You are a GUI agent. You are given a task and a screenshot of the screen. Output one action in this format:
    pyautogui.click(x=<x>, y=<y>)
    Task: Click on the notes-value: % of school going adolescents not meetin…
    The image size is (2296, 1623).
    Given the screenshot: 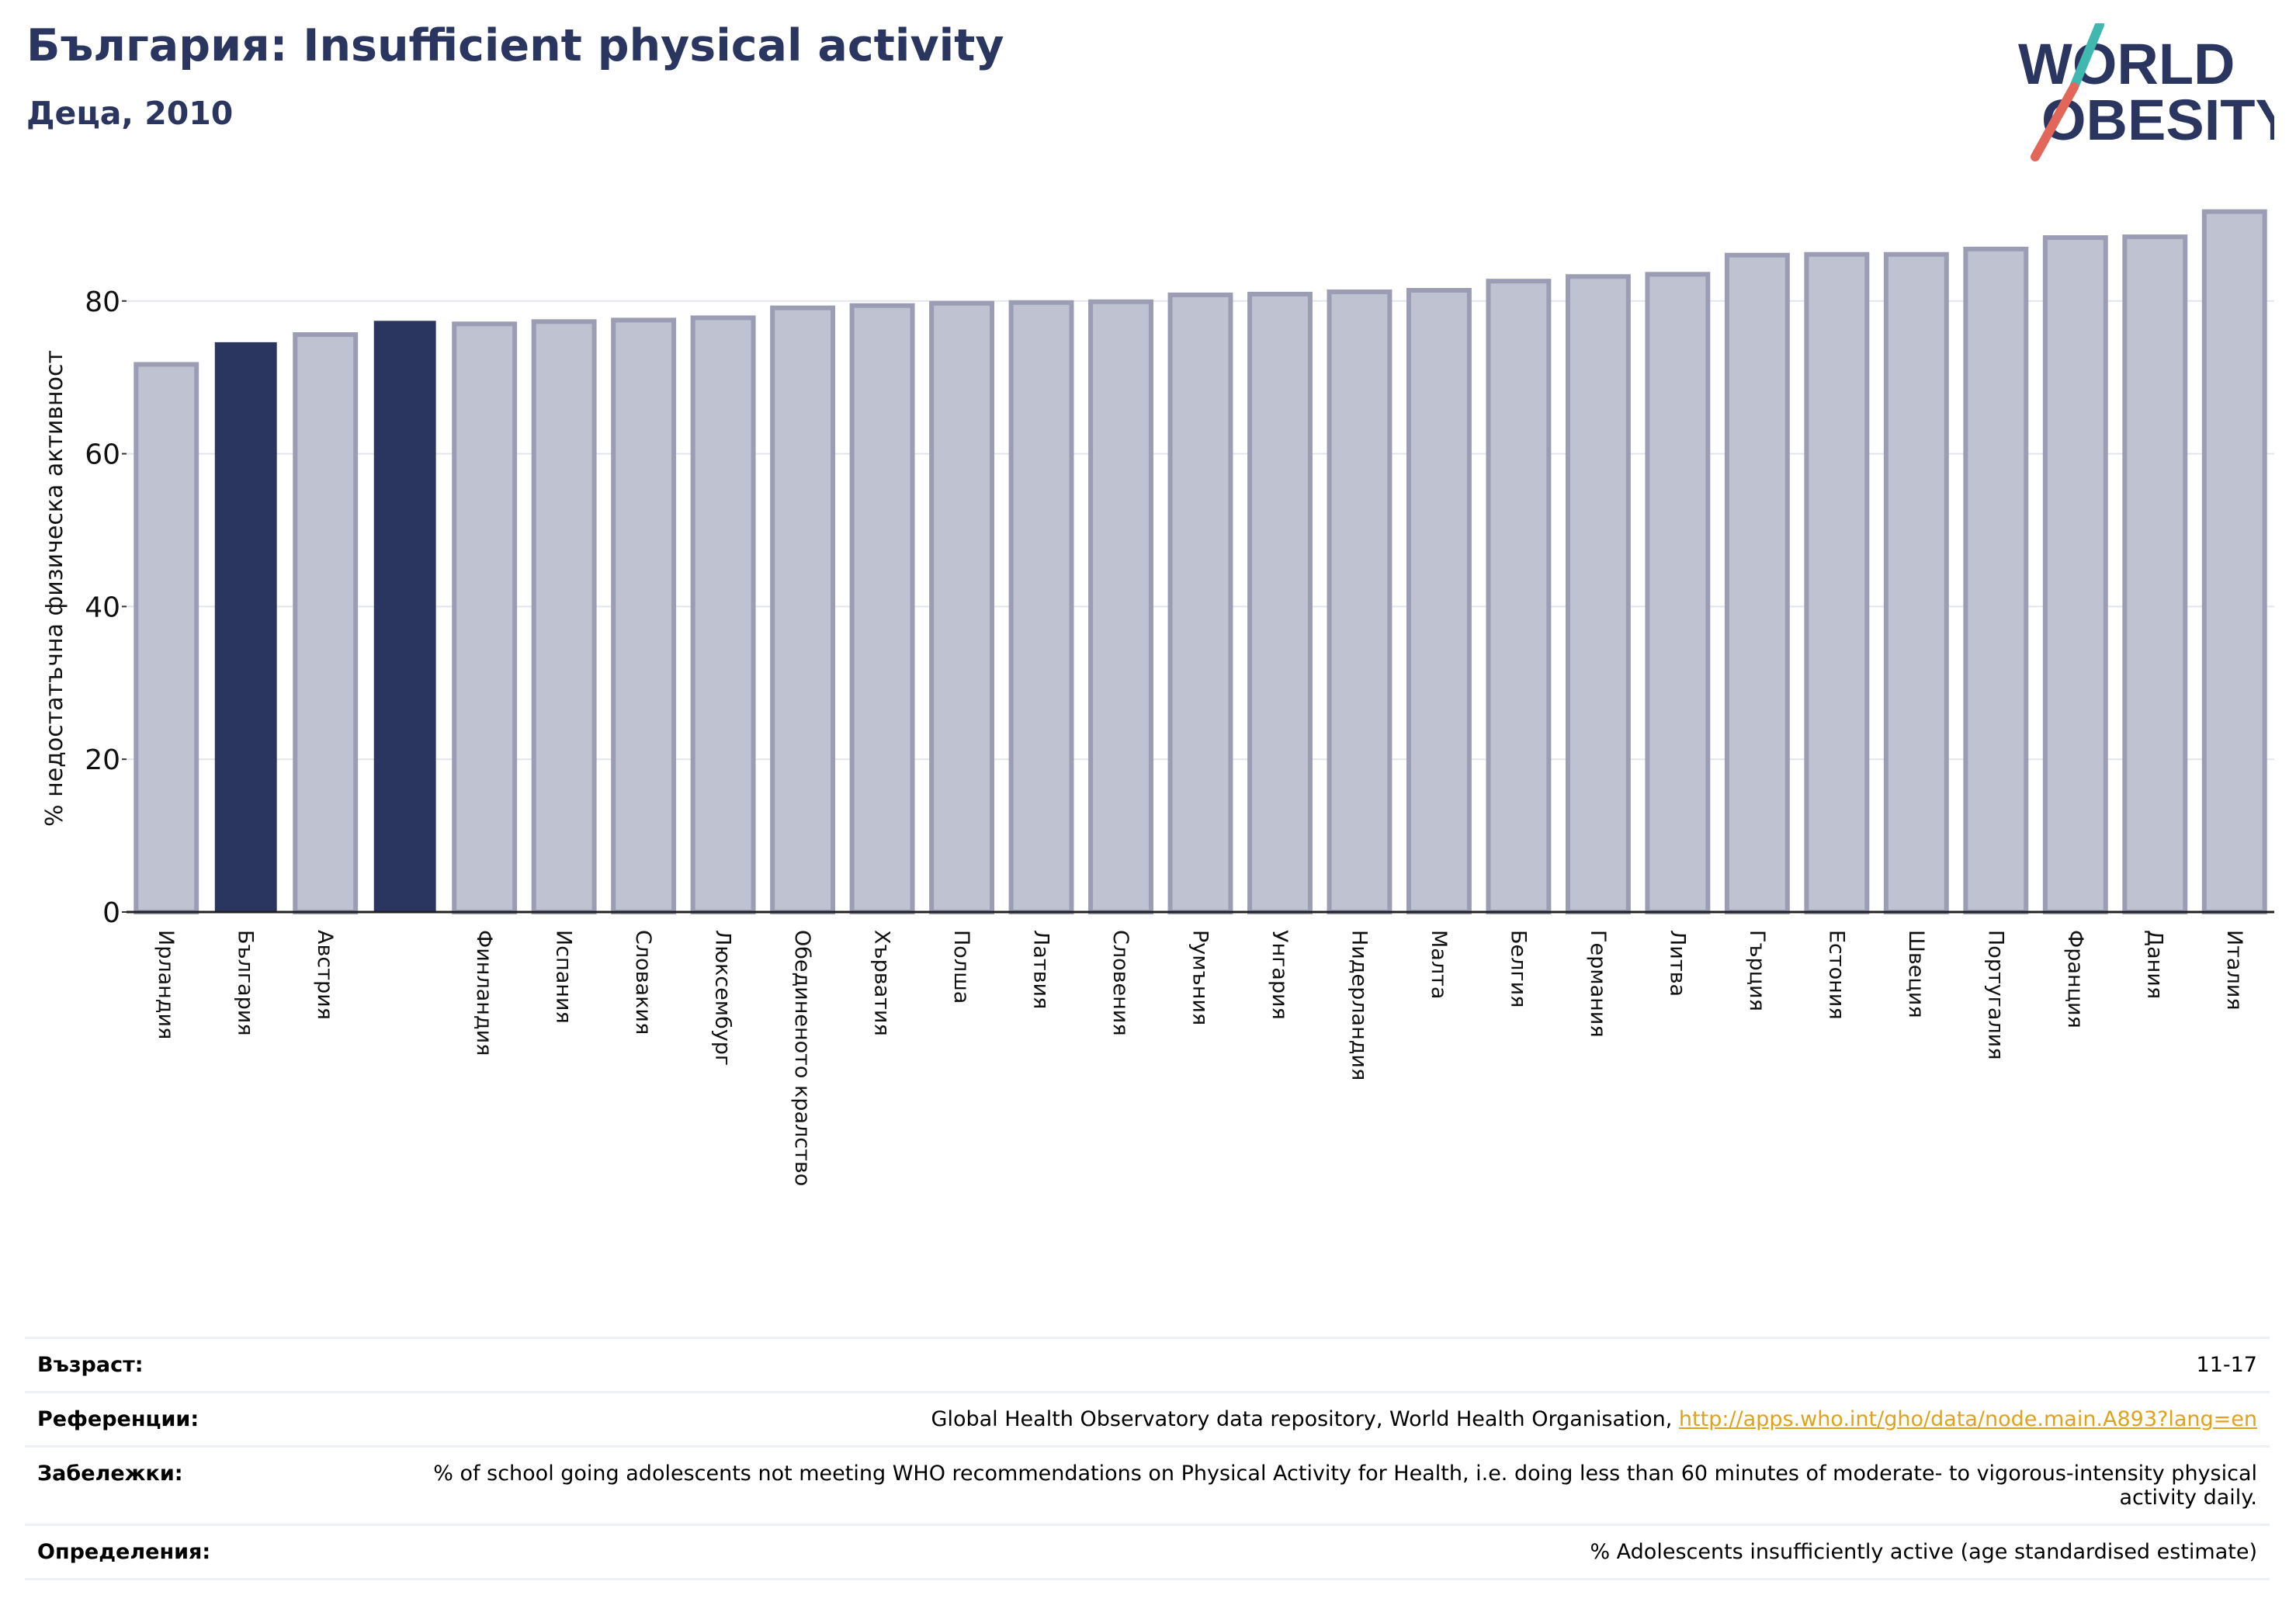 What is the action you would take?
    pyautogui.click(x=1323, y=1485)
    